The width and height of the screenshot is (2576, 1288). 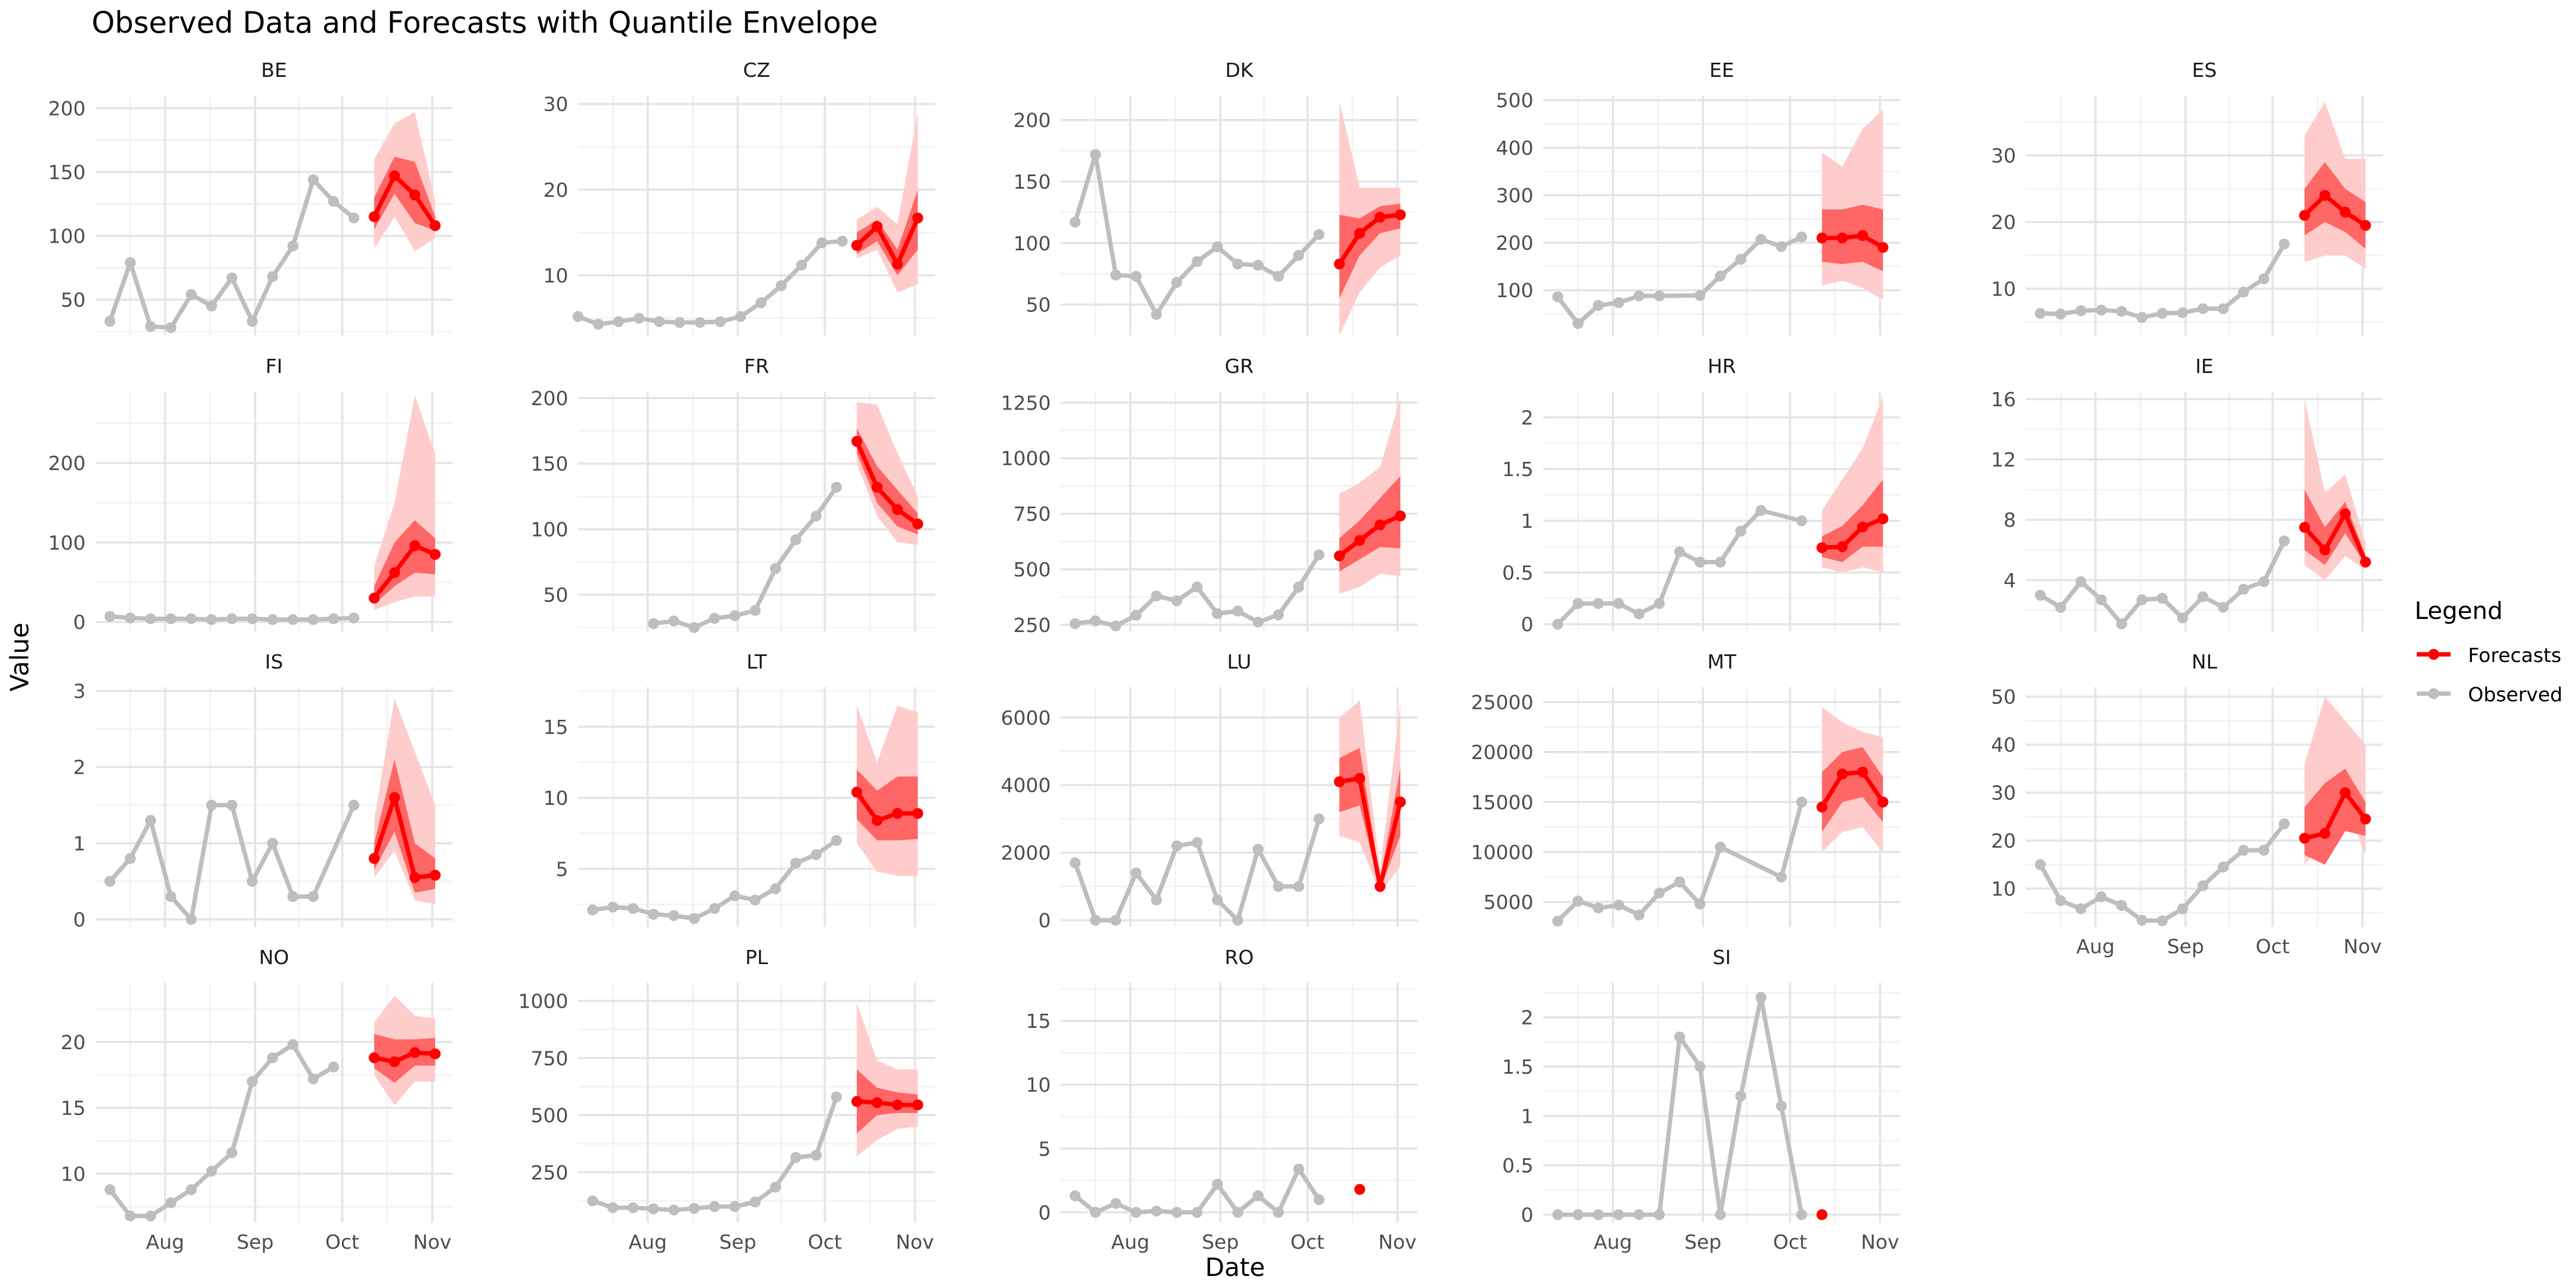 I want to click on panel-title: CZ, so click(x=757, y=70).